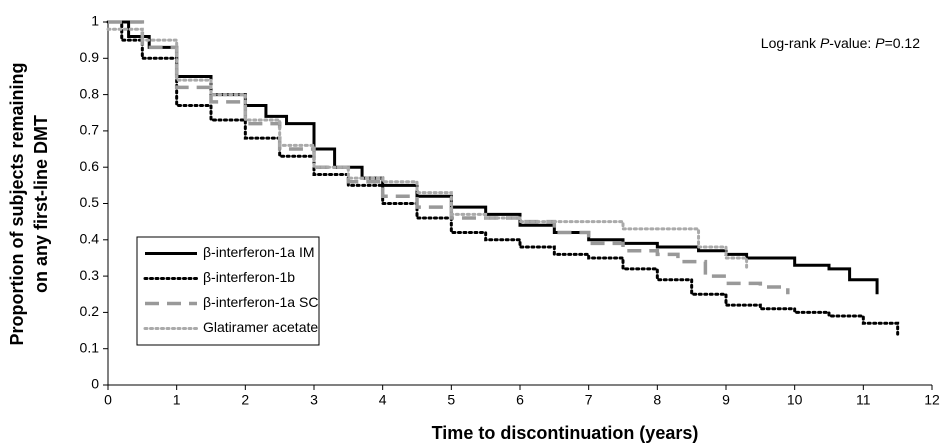 This screenshot has width=940, height=447. Describe the element at coordinates (95, 384) in the screenshot. I see `y-tick-label: 0` at that location.